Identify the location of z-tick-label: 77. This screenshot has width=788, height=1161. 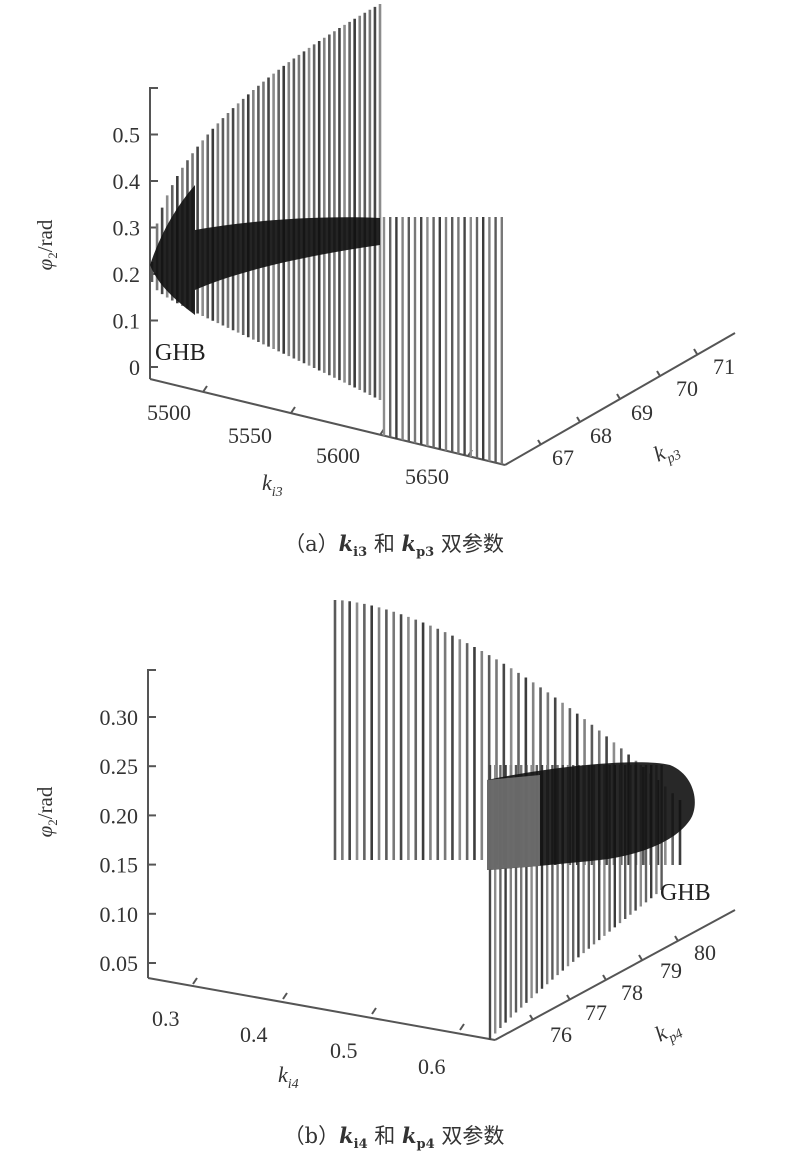
(596, 1012).